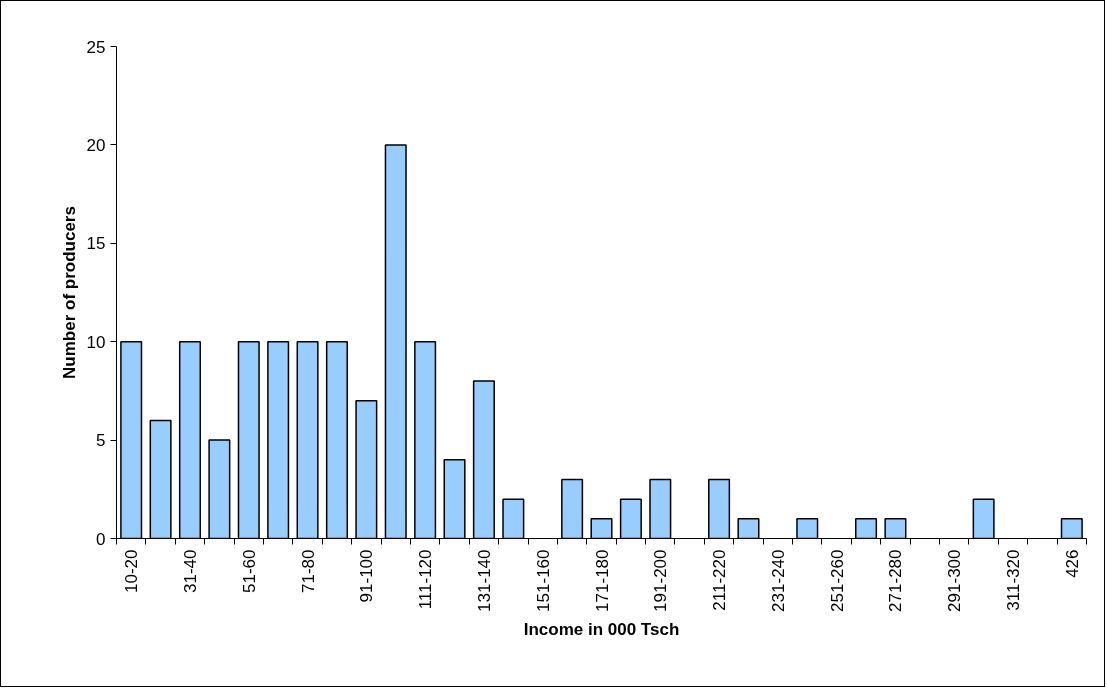 The width and height of the screenshot is (1107, 689). What do you see at coordinates (837, 580) in the screenshot?
I see `x-tick-label: 251-260` at bounding box center [837, 580].